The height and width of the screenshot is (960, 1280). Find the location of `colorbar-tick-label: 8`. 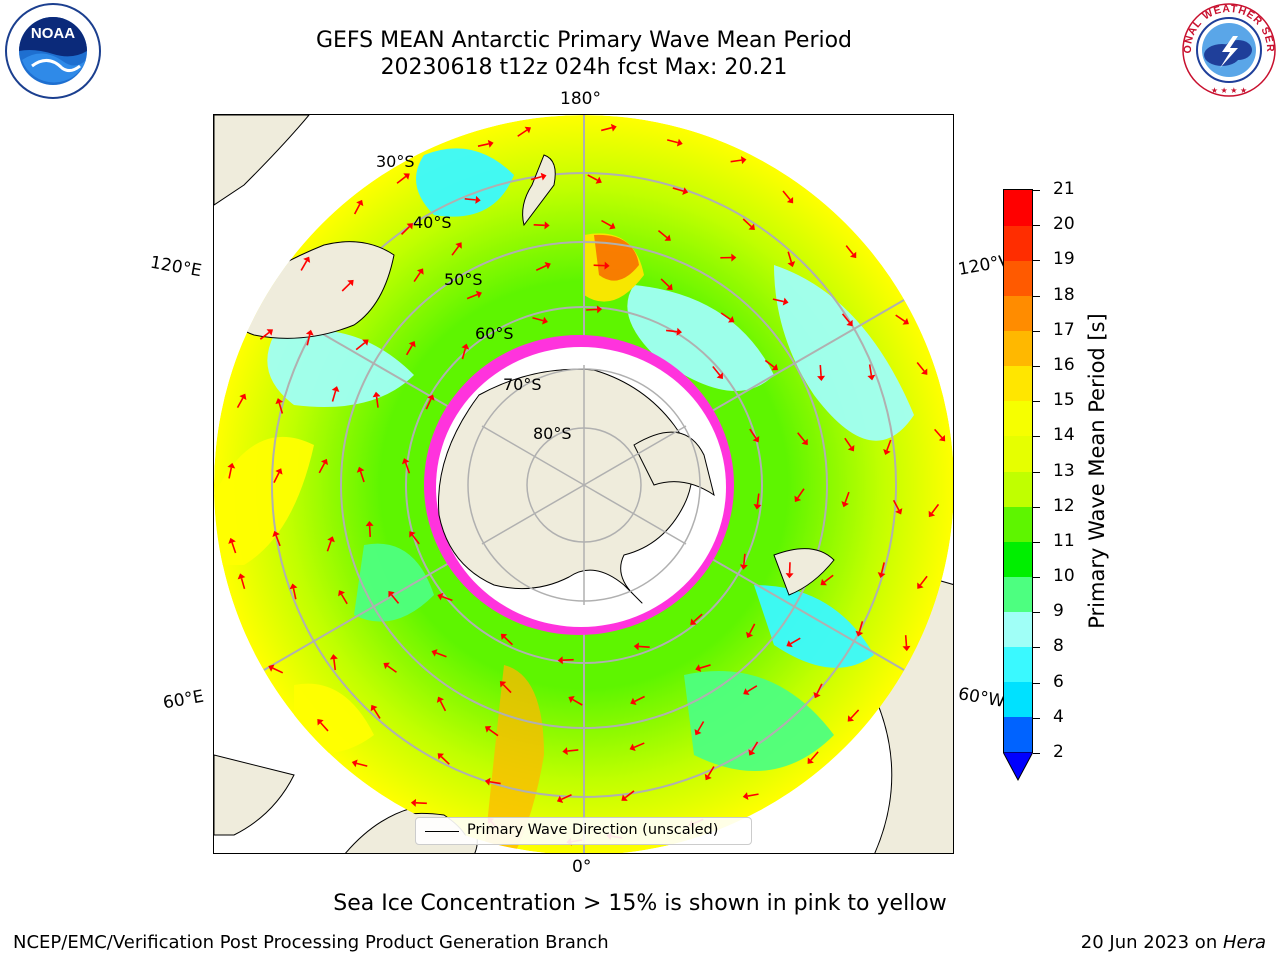

colorbar-tick-label: 8 is located at coordinates (1058, 646).